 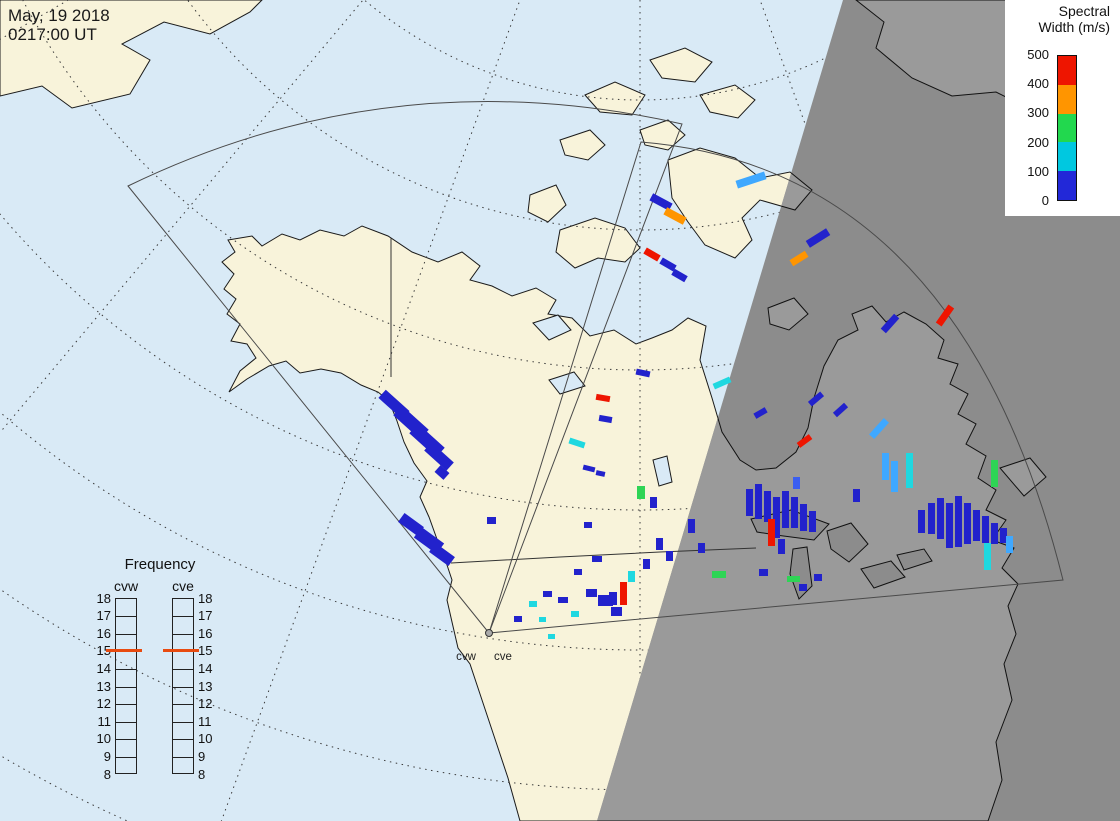 What do you see at coordinates (104, 721) in the screenshot?
I see `frequency-tick-label: 11` at bounding box center [104, 721].